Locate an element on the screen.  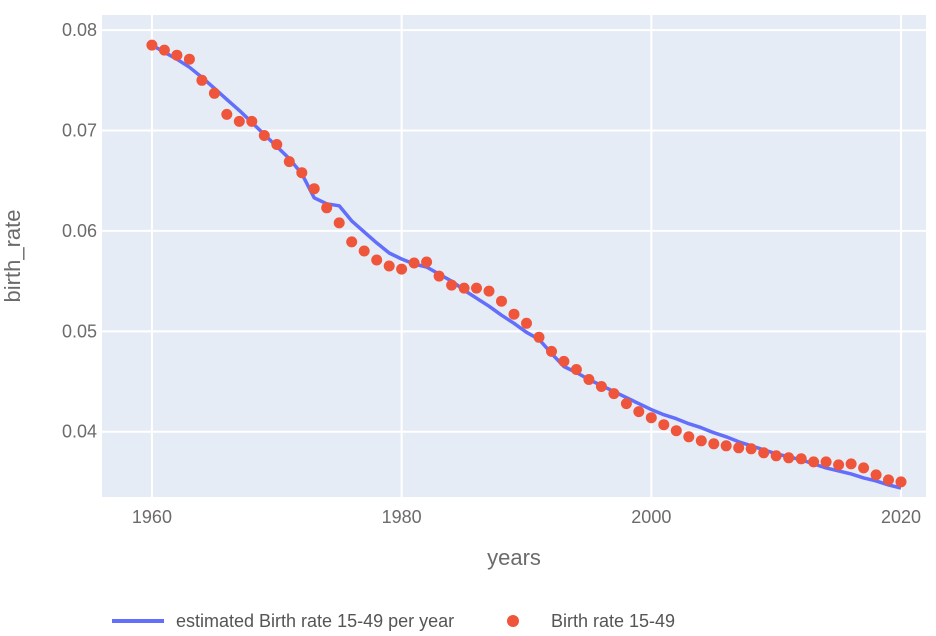
legend-item-birth-rate: Birth rate 15-49 is located at coordinates (591, 621).